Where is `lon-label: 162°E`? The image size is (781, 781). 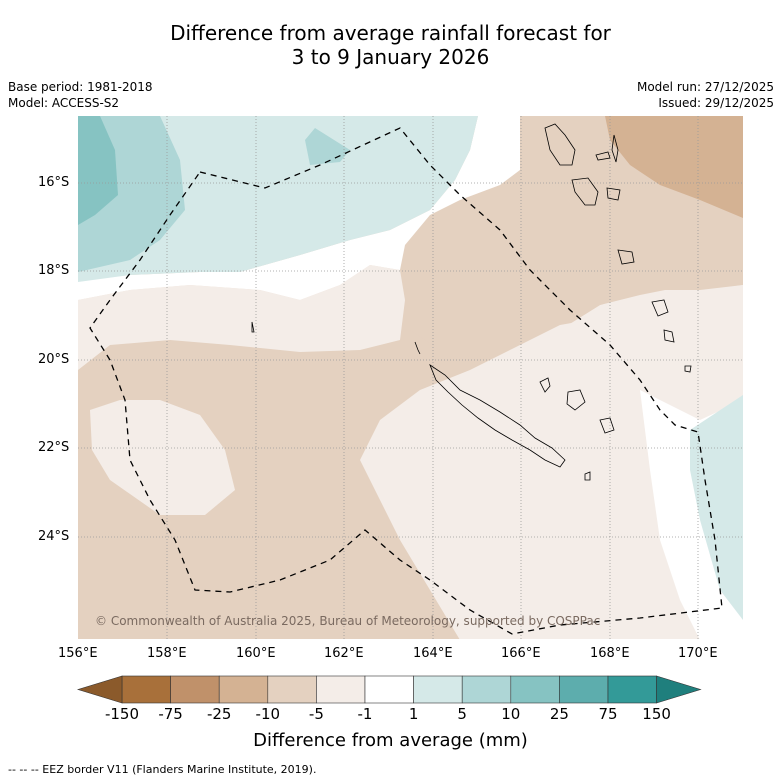 lon-label: 162°E is located at coordinates (344, 653).